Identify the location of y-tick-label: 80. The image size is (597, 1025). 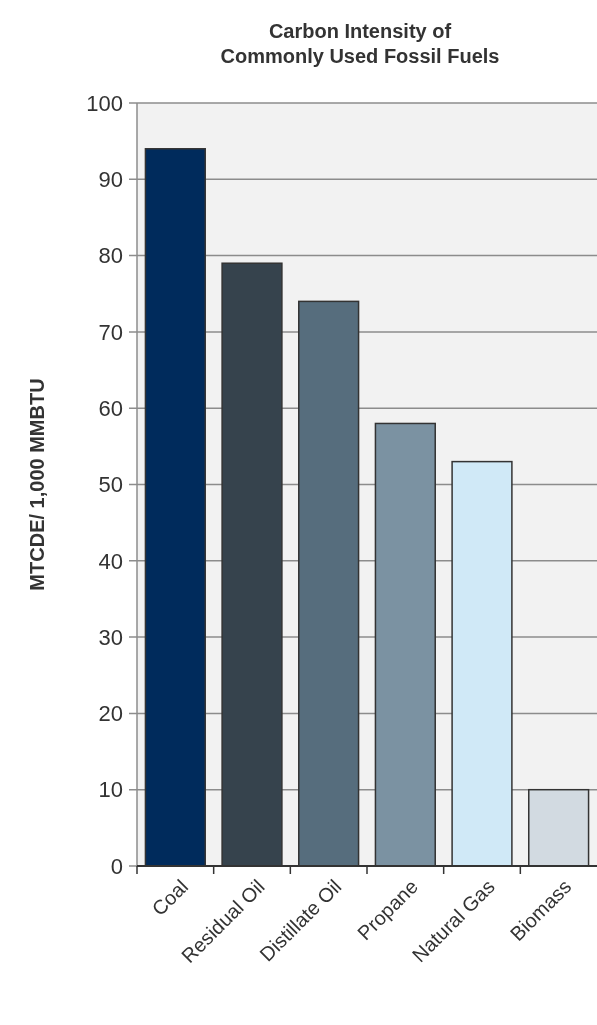
(110, 256).